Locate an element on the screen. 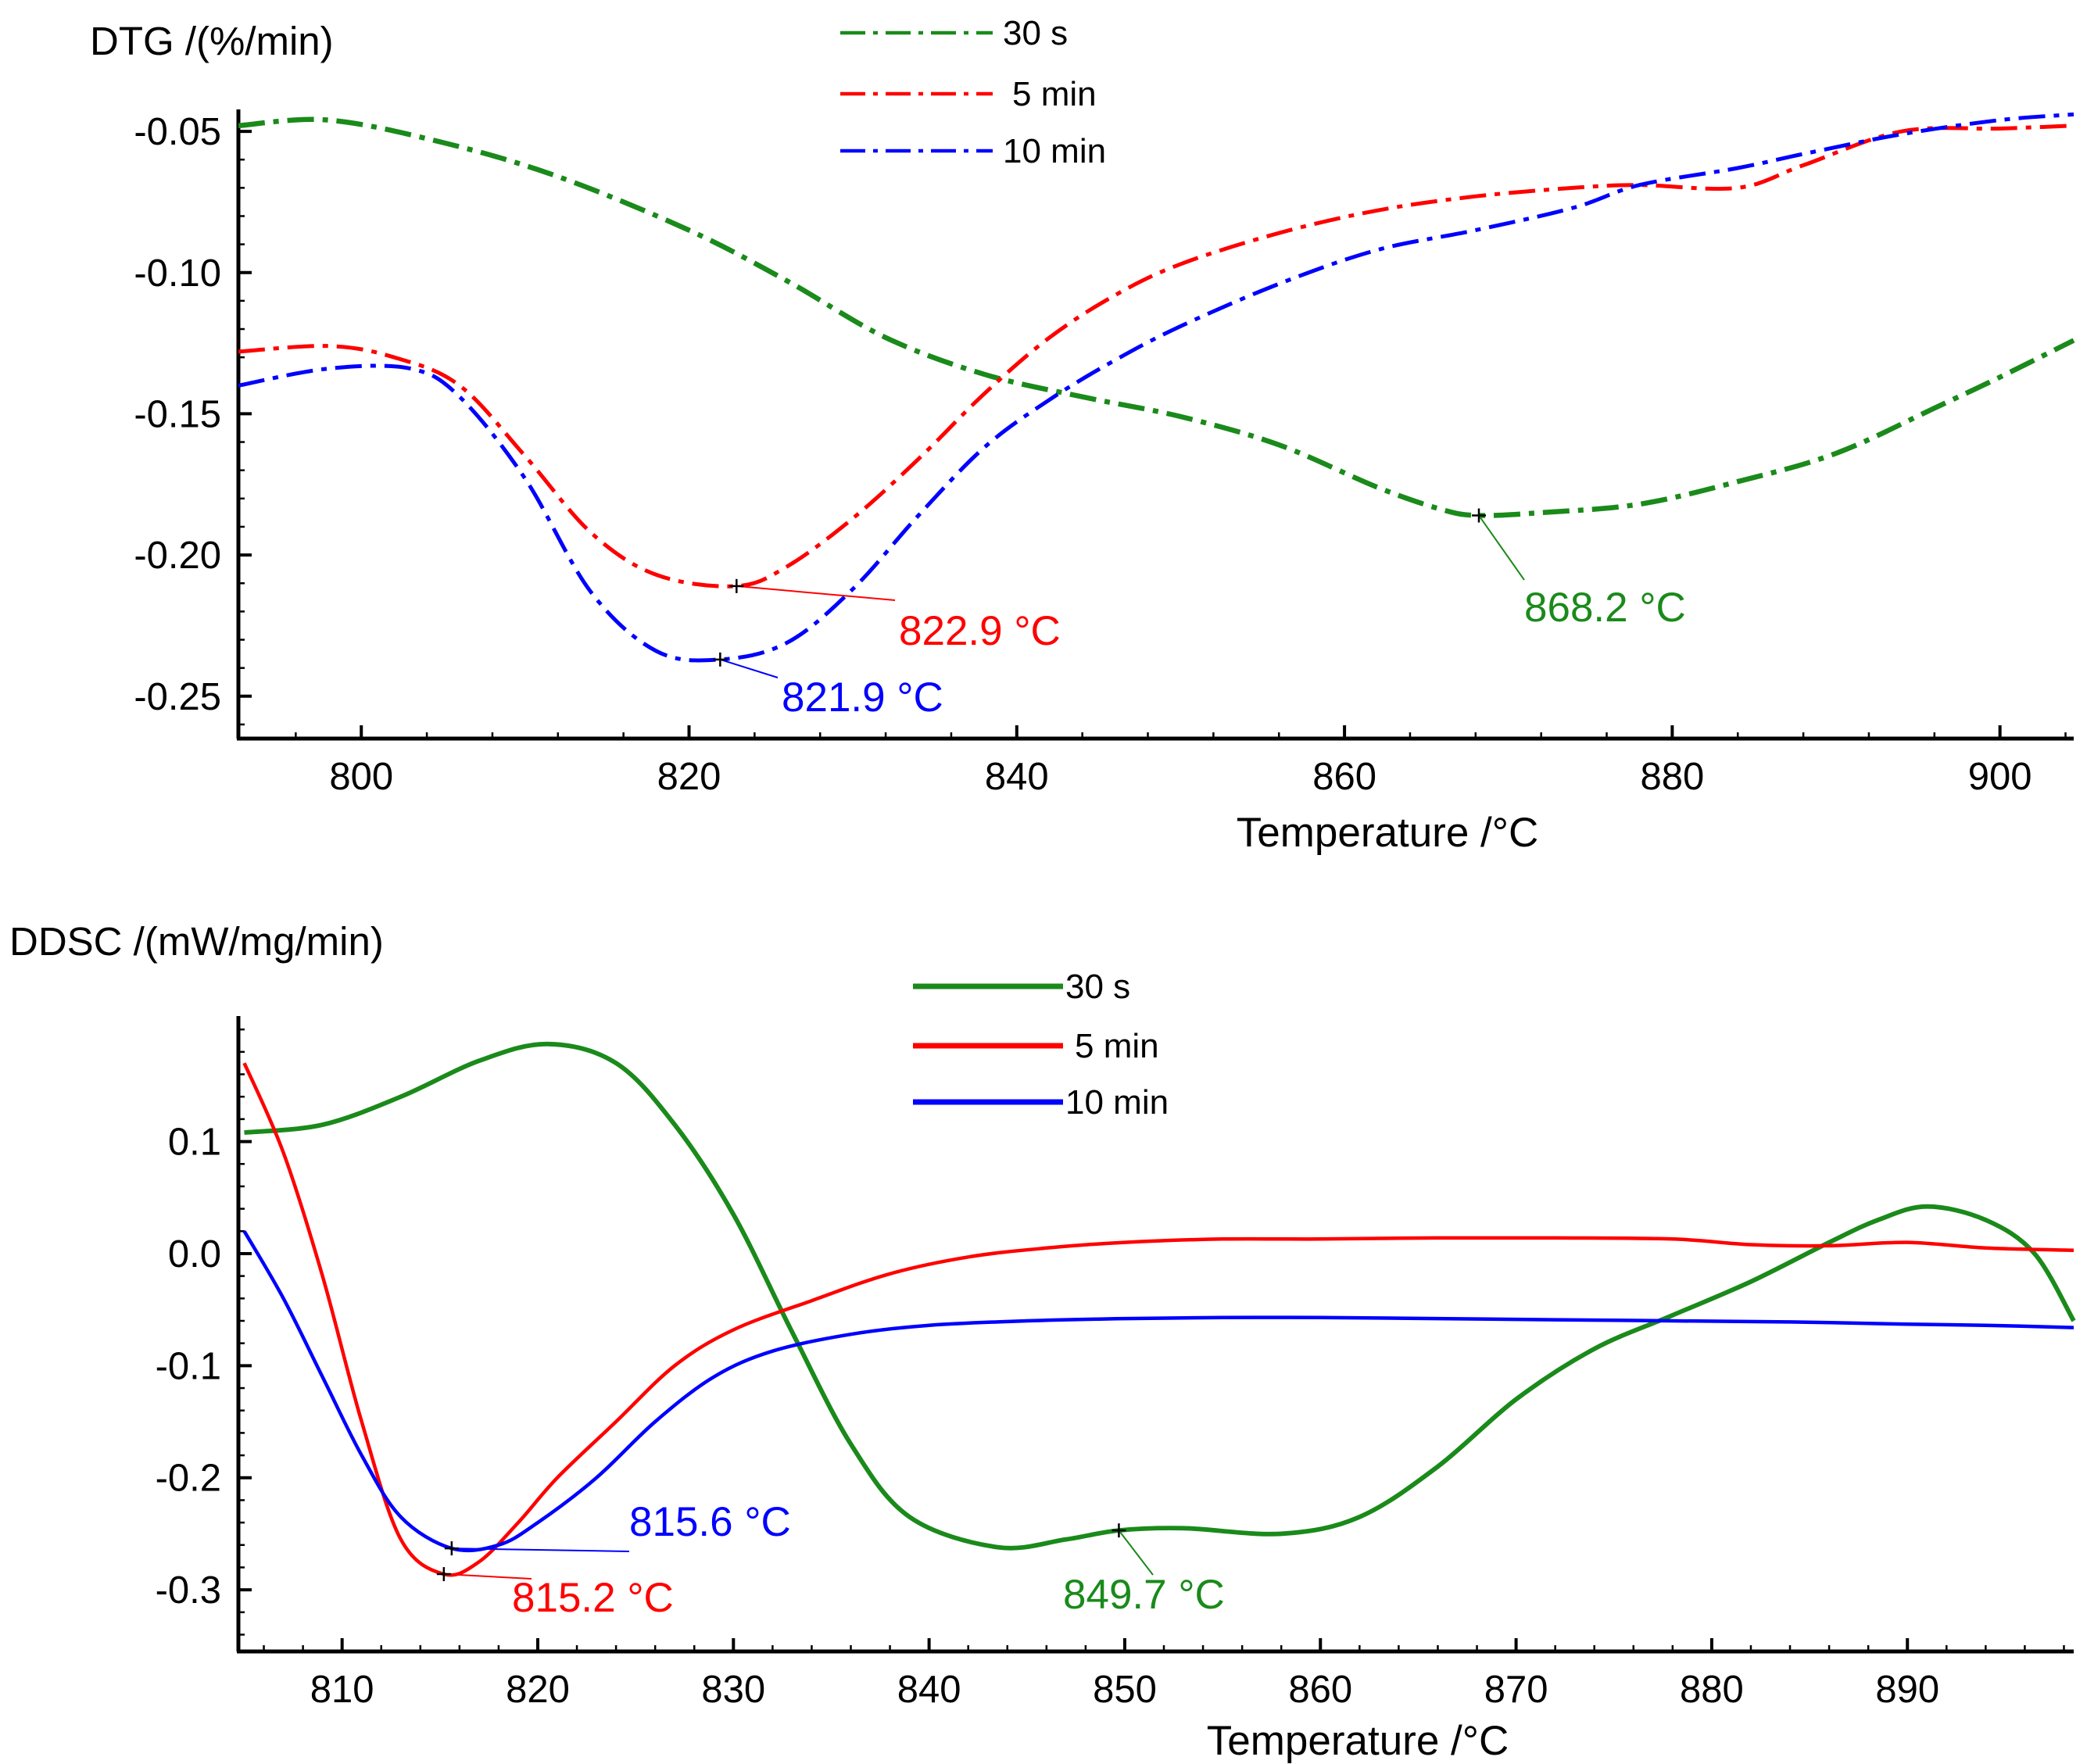 This screenshot has width=2087, height=1764. peak-annotation-5min: 822.9 °C is located at coordinates (980, 631).